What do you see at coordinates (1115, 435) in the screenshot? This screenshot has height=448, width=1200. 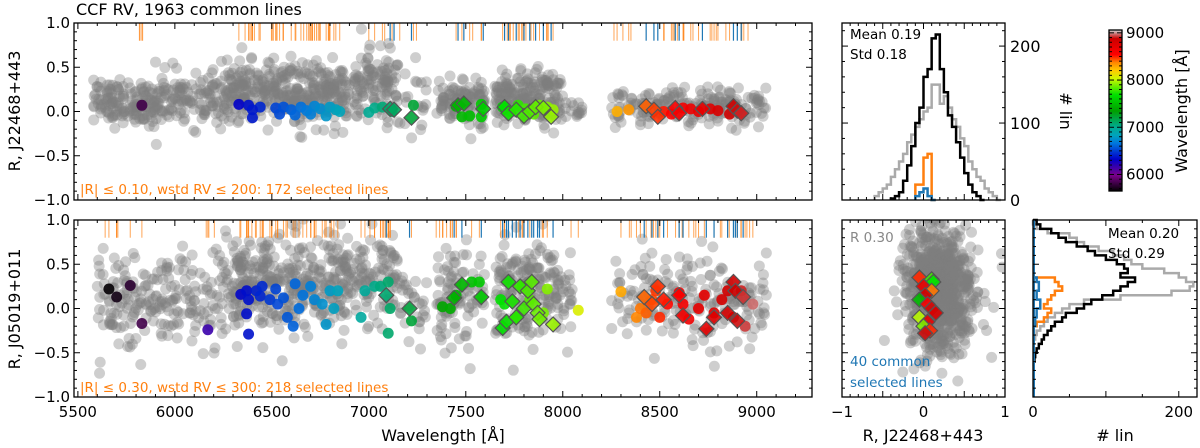 I see `bottom-hist-xlabel: # lin` at bounding box center [1115, 435].